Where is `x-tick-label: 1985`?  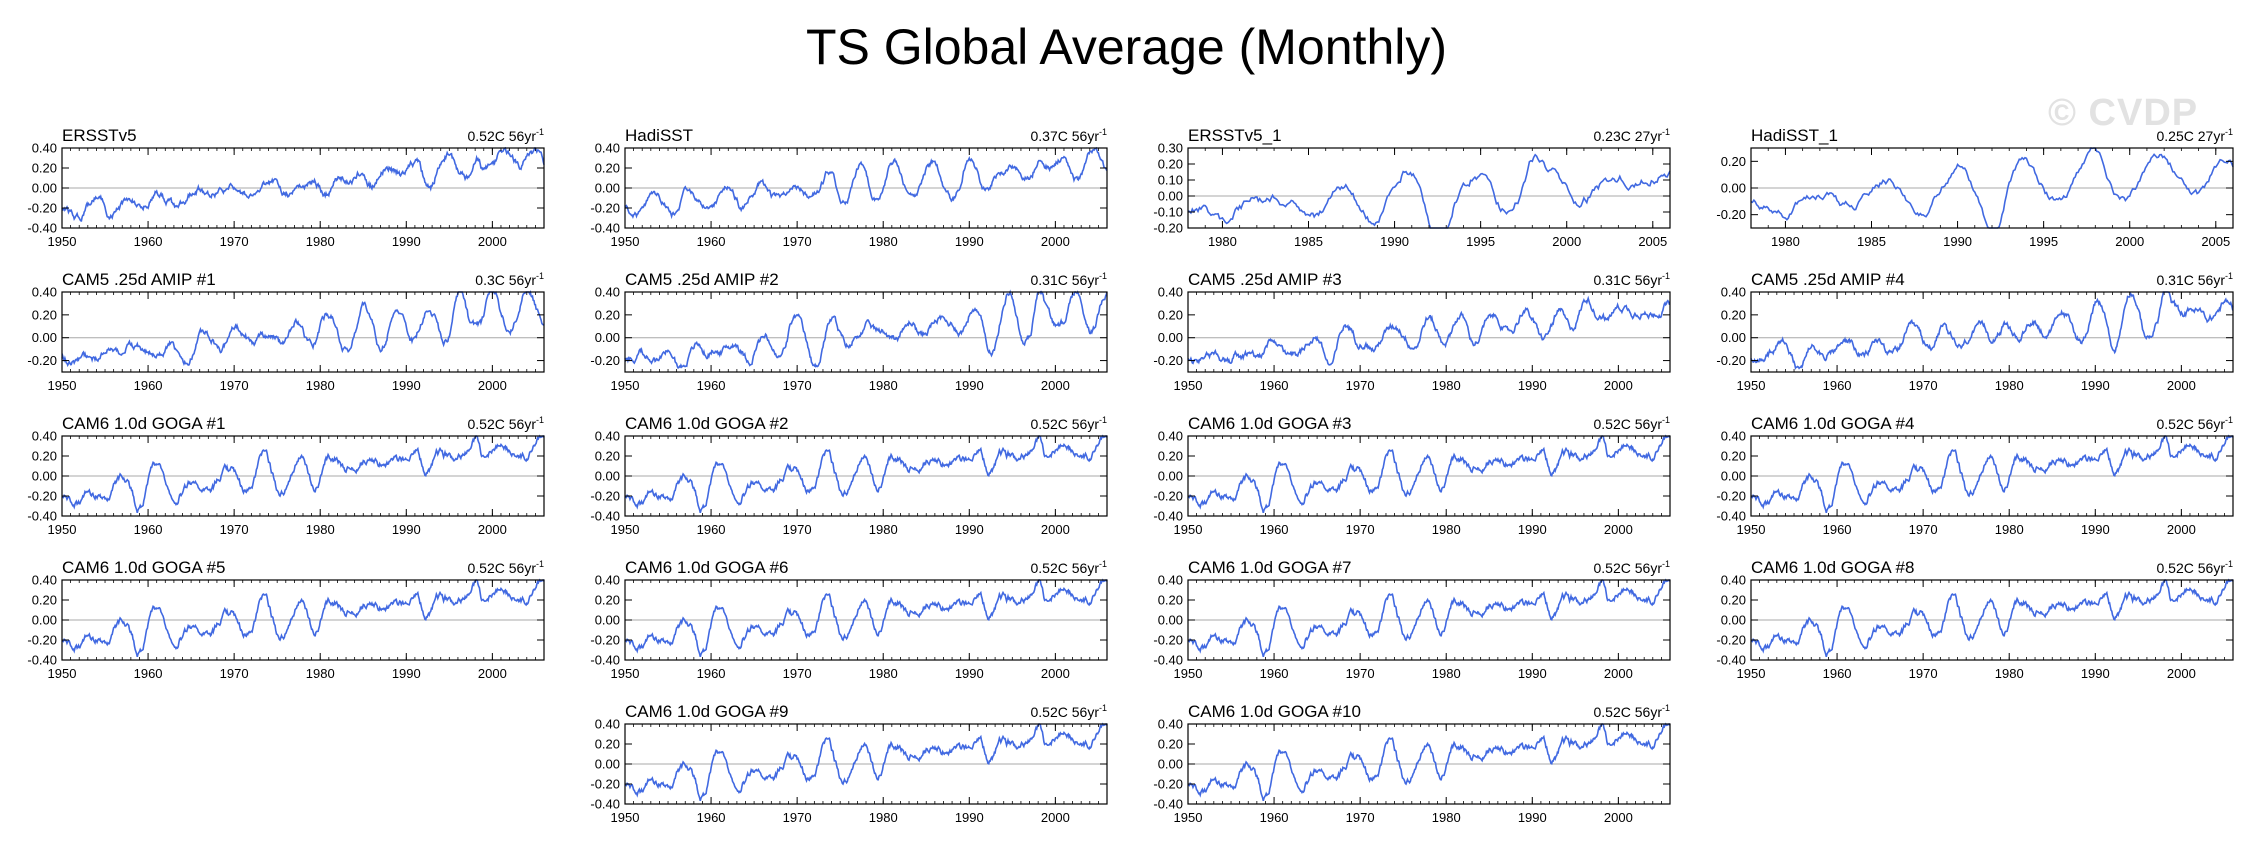 x-tick-label: 1985 is located at coordinates (1308, 241).